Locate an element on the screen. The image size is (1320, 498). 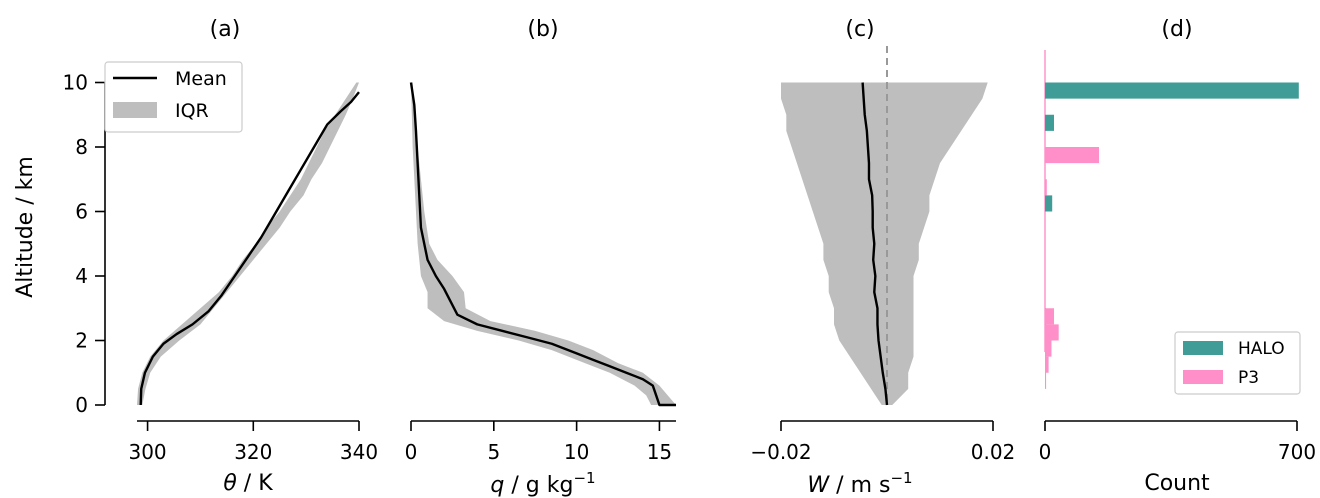
y-tick-label: 2 is located at coordinates (81, 341).